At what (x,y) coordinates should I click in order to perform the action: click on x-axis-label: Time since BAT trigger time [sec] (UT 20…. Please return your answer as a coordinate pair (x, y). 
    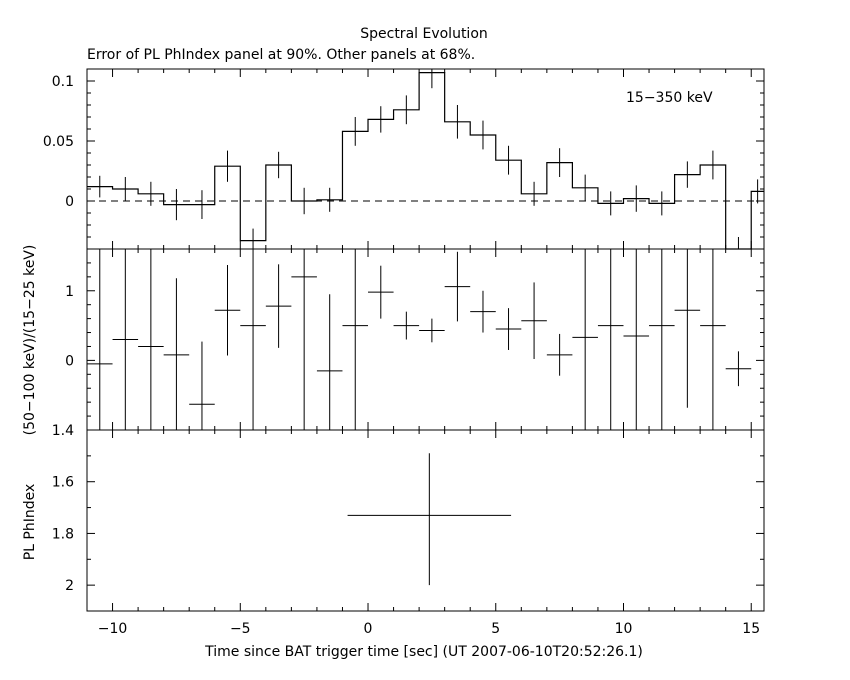
    Looking at the image, I should click on (423, 652).